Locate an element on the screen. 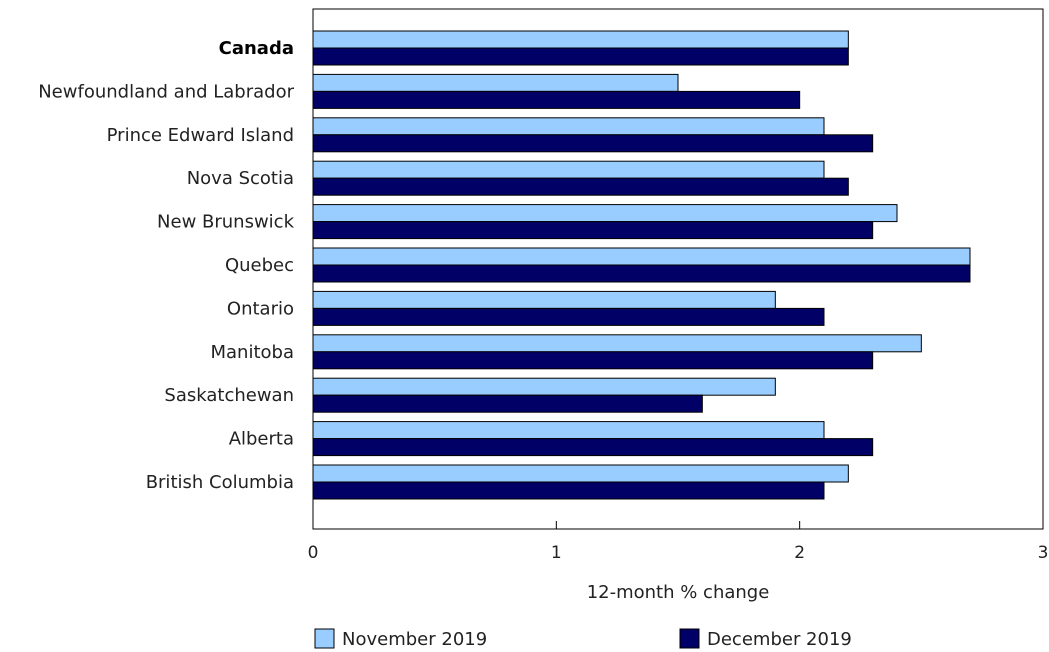 This screenshot has width=1049, height=652. category-label: Ontario is located at coordinates (260, 308).